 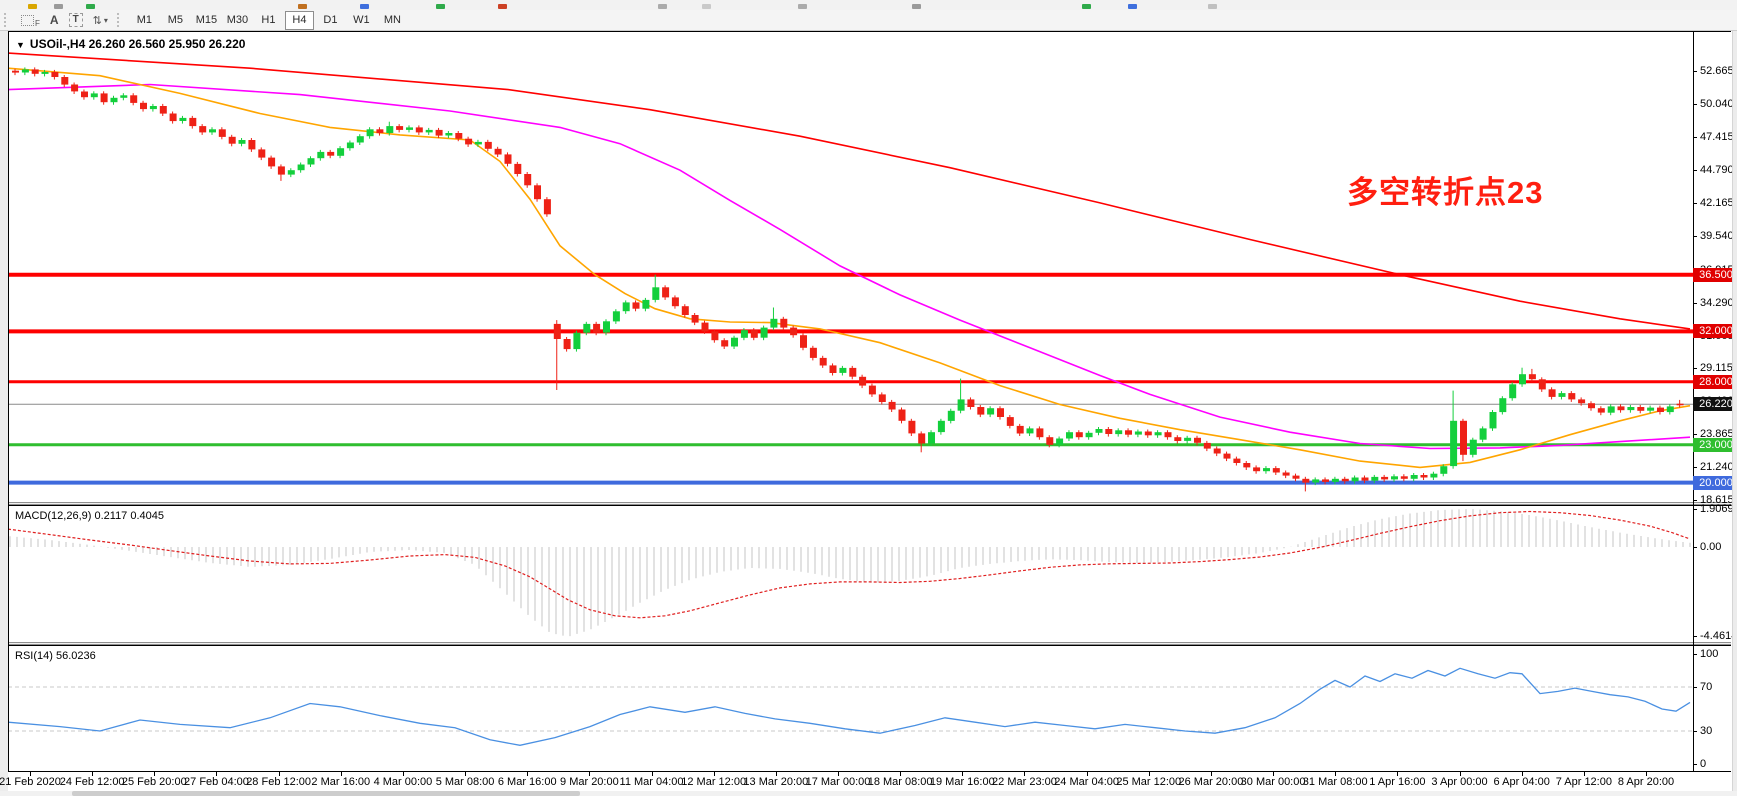 I want to click on chart-toolbar: F A T ⇅ ▾ M1 M5 M15 M30 H1 H4 D1 W1 MN, so click(x=868, y=20).